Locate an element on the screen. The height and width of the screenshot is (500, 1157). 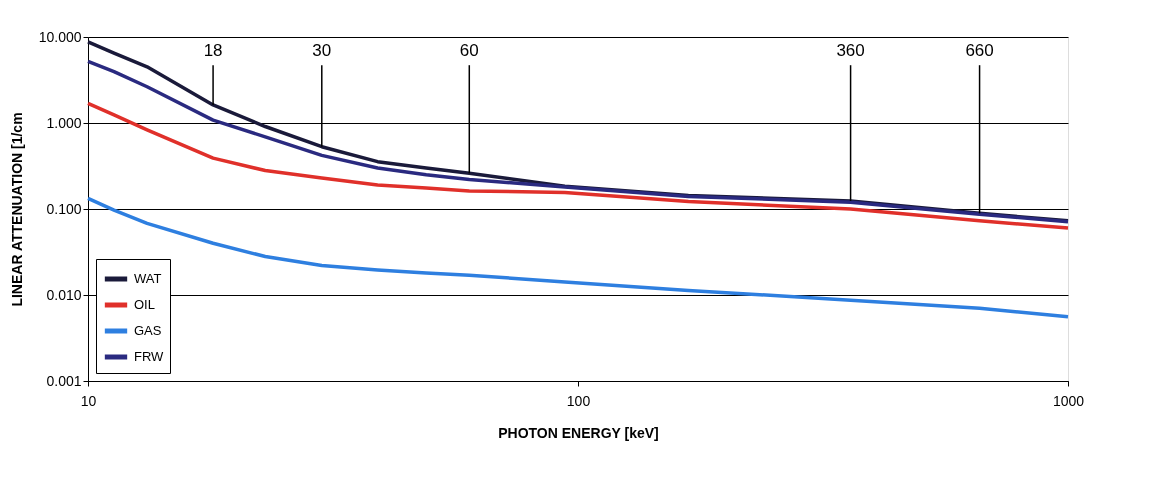
x-tick-label: 100 is located at coordinates (578, 400).